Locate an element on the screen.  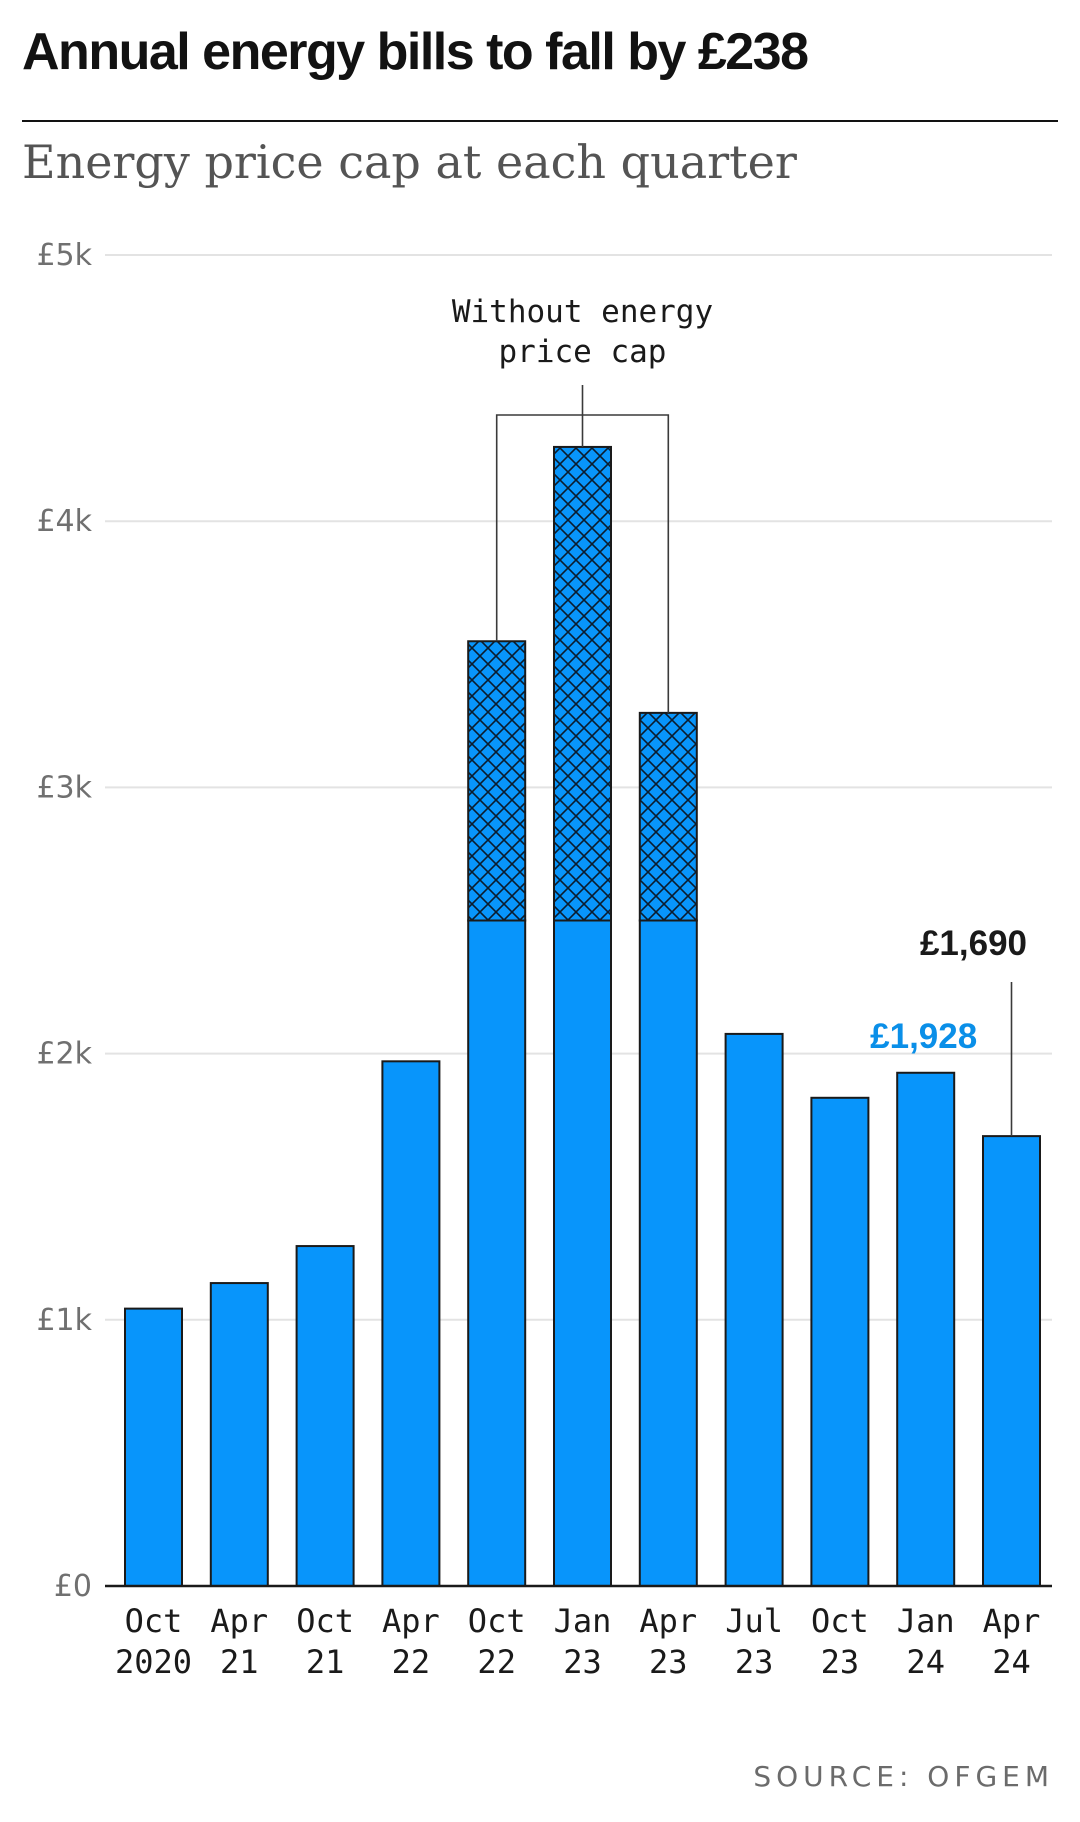
chart-title: Annual energy bills to fall by £238 is located at coordinates (415, 52).